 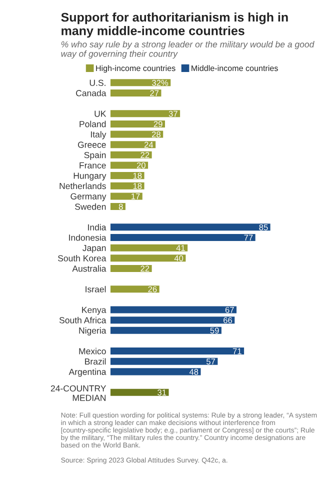 What do you see at coordinates (173, 113) in the screenshot?
I see `data-label: 37` at bounding box center [173, 113].